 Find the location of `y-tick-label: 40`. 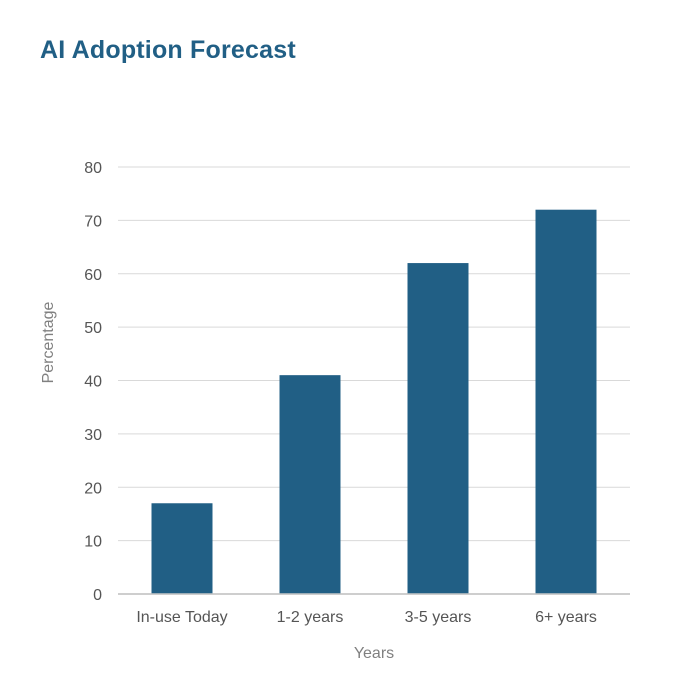

y-tick-label: 40 is located at coordinates (93, 382).